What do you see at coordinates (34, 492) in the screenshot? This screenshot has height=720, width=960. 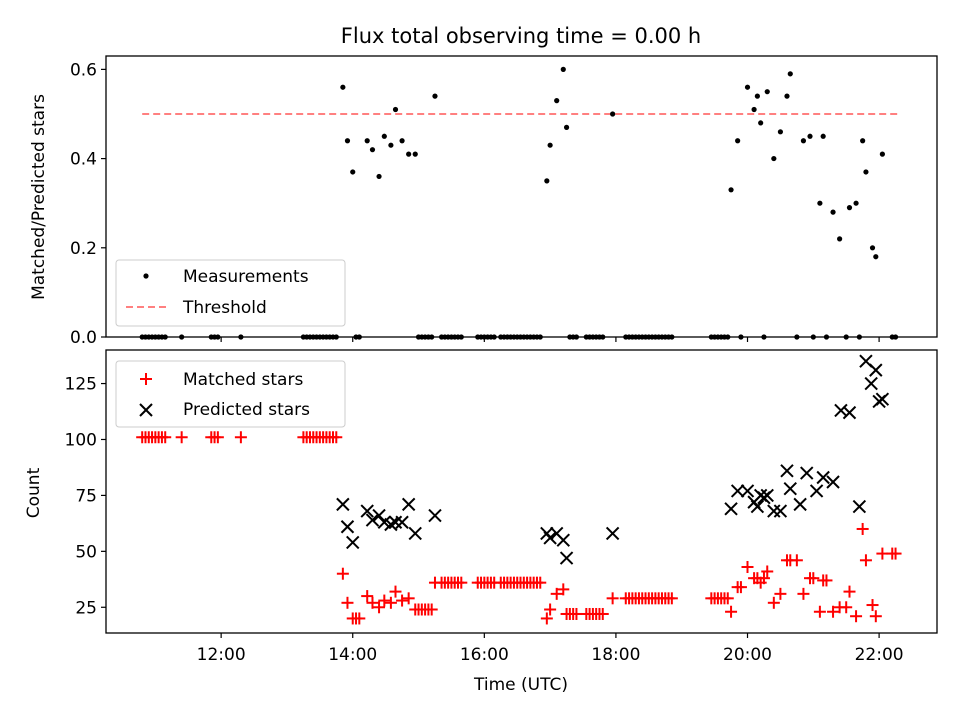 I see `bottom-panel-ylabel: Count` at bounding box center [34, 492].